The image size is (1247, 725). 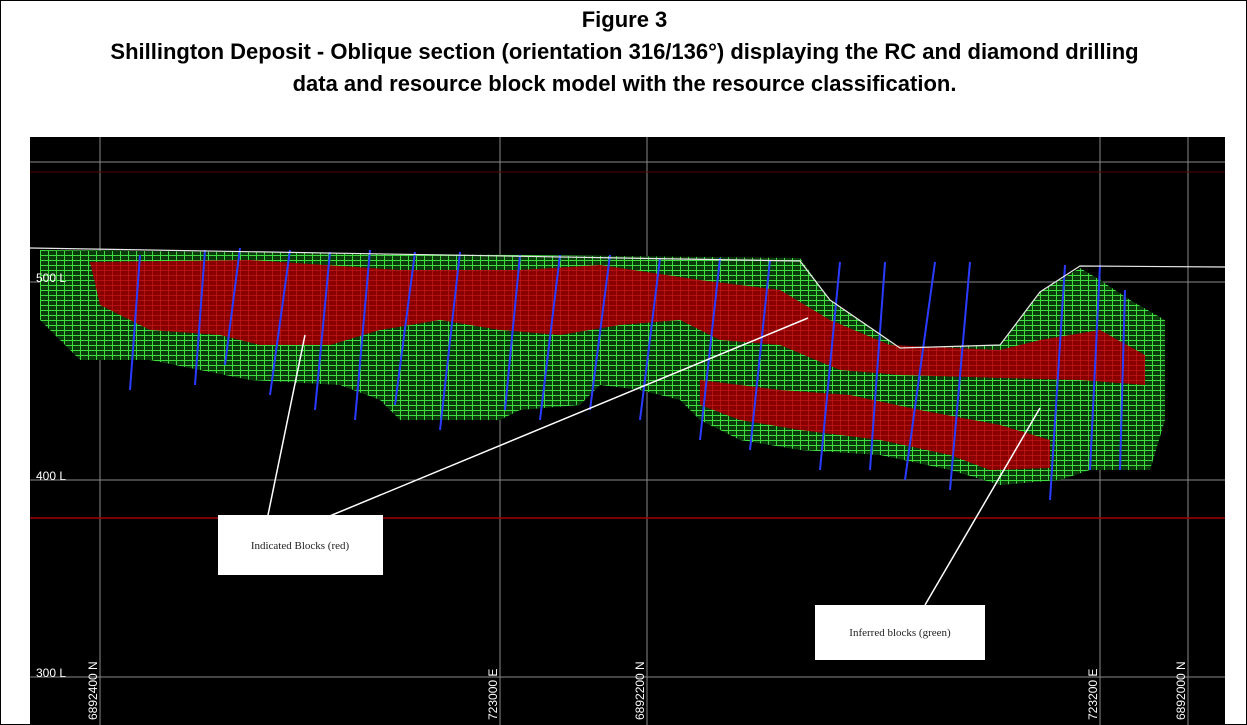 What do you see at coordinates (1093, 694) in the screenshot?
I see `grid-label: 723200 E` at bounding box center [1093, 694].